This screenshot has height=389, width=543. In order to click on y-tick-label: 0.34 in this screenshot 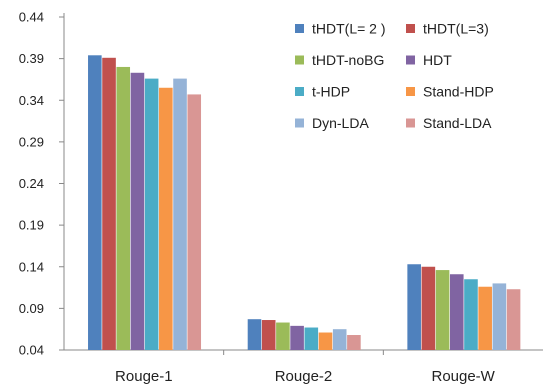, I will do `click(31, 100)`.